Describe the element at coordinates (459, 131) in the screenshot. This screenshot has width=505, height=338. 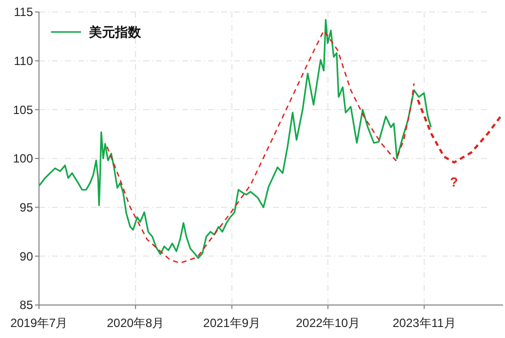
I see `line-series` at that location.